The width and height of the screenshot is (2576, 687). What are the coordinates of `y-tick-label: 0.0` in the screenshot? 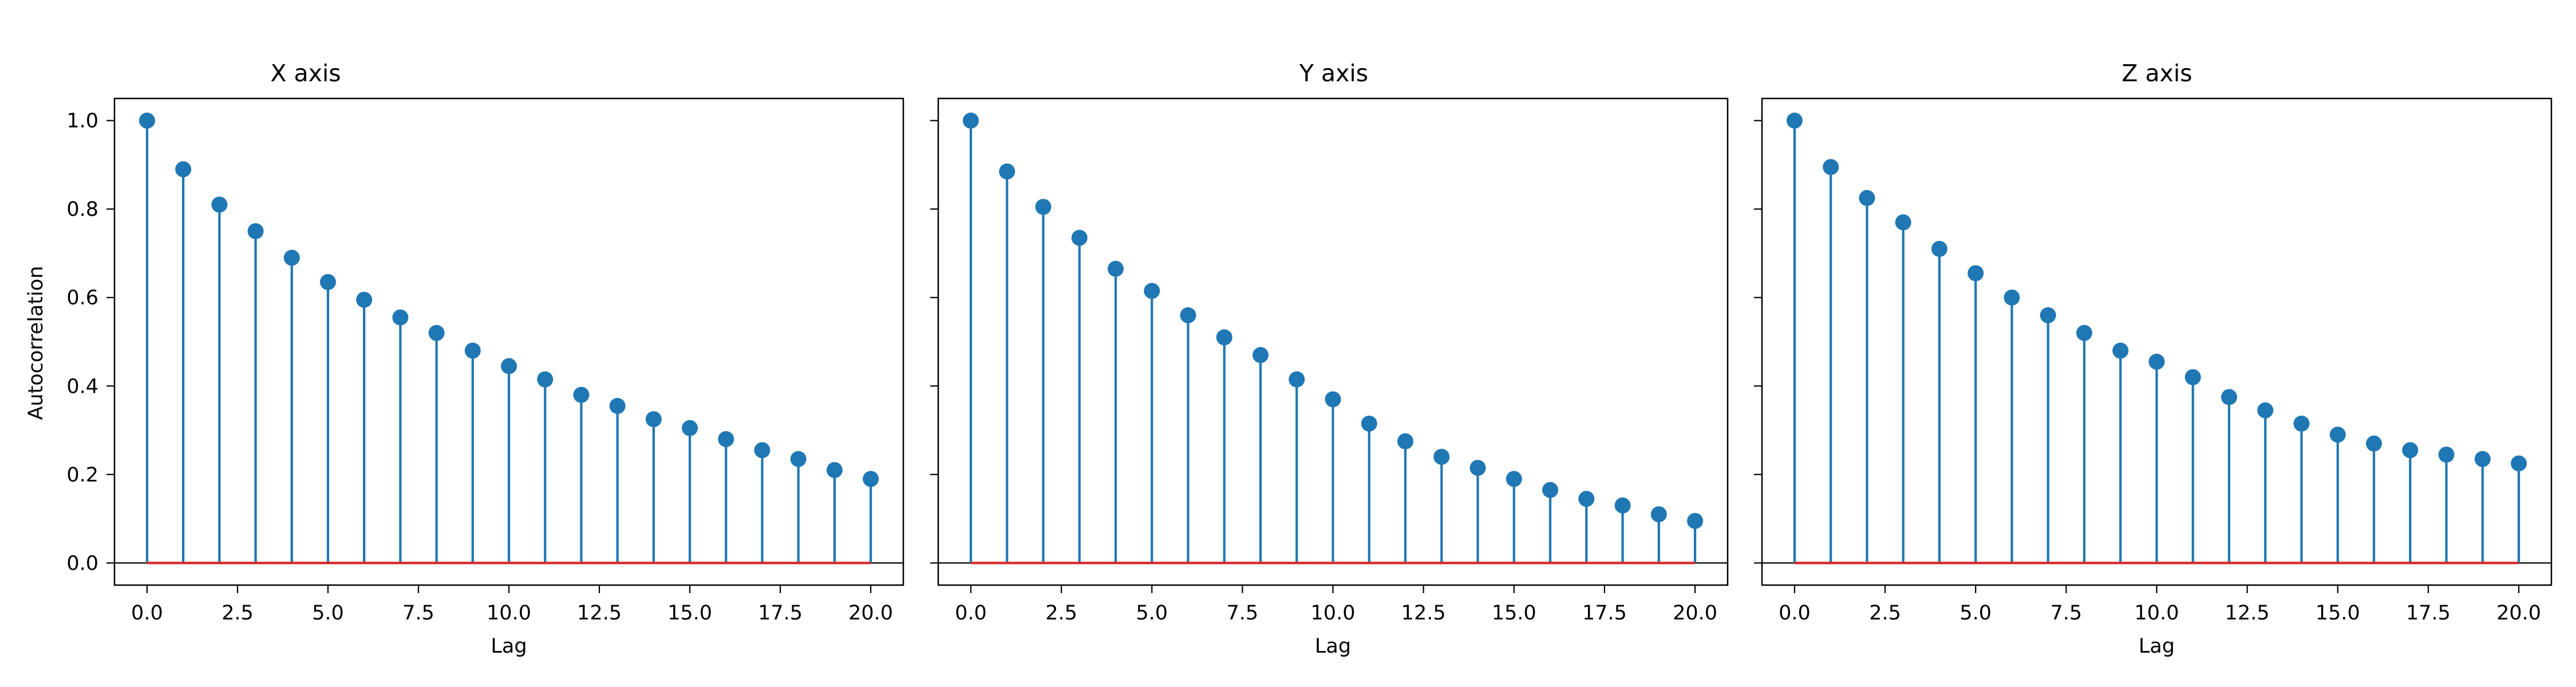 It's located at (82, 563).